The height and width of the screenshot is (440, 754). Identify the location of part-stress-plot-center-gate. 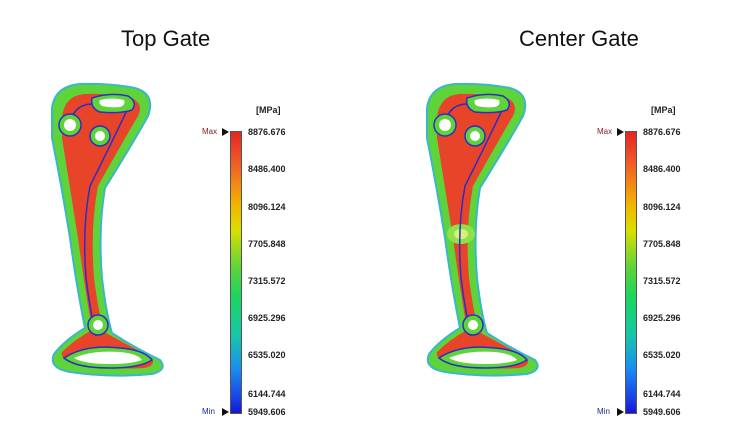
(482, 229).